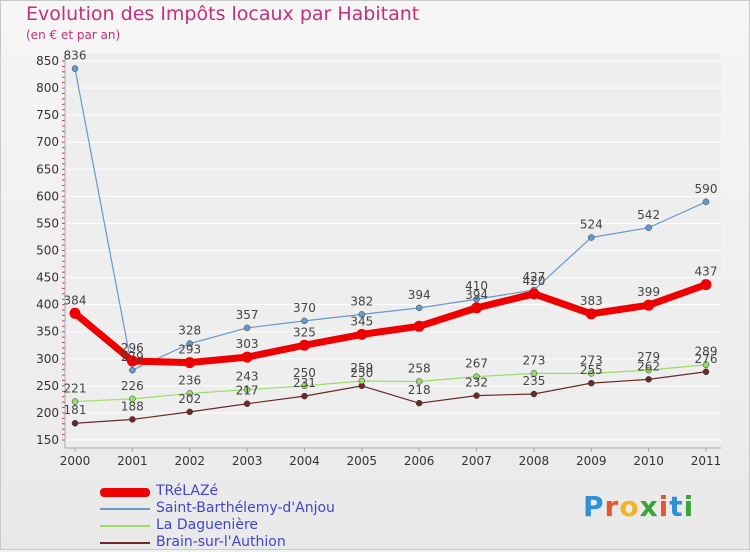  Describe the element at coordinates (304, 308) in the screenshot. I see `data-label: 370` at that location.